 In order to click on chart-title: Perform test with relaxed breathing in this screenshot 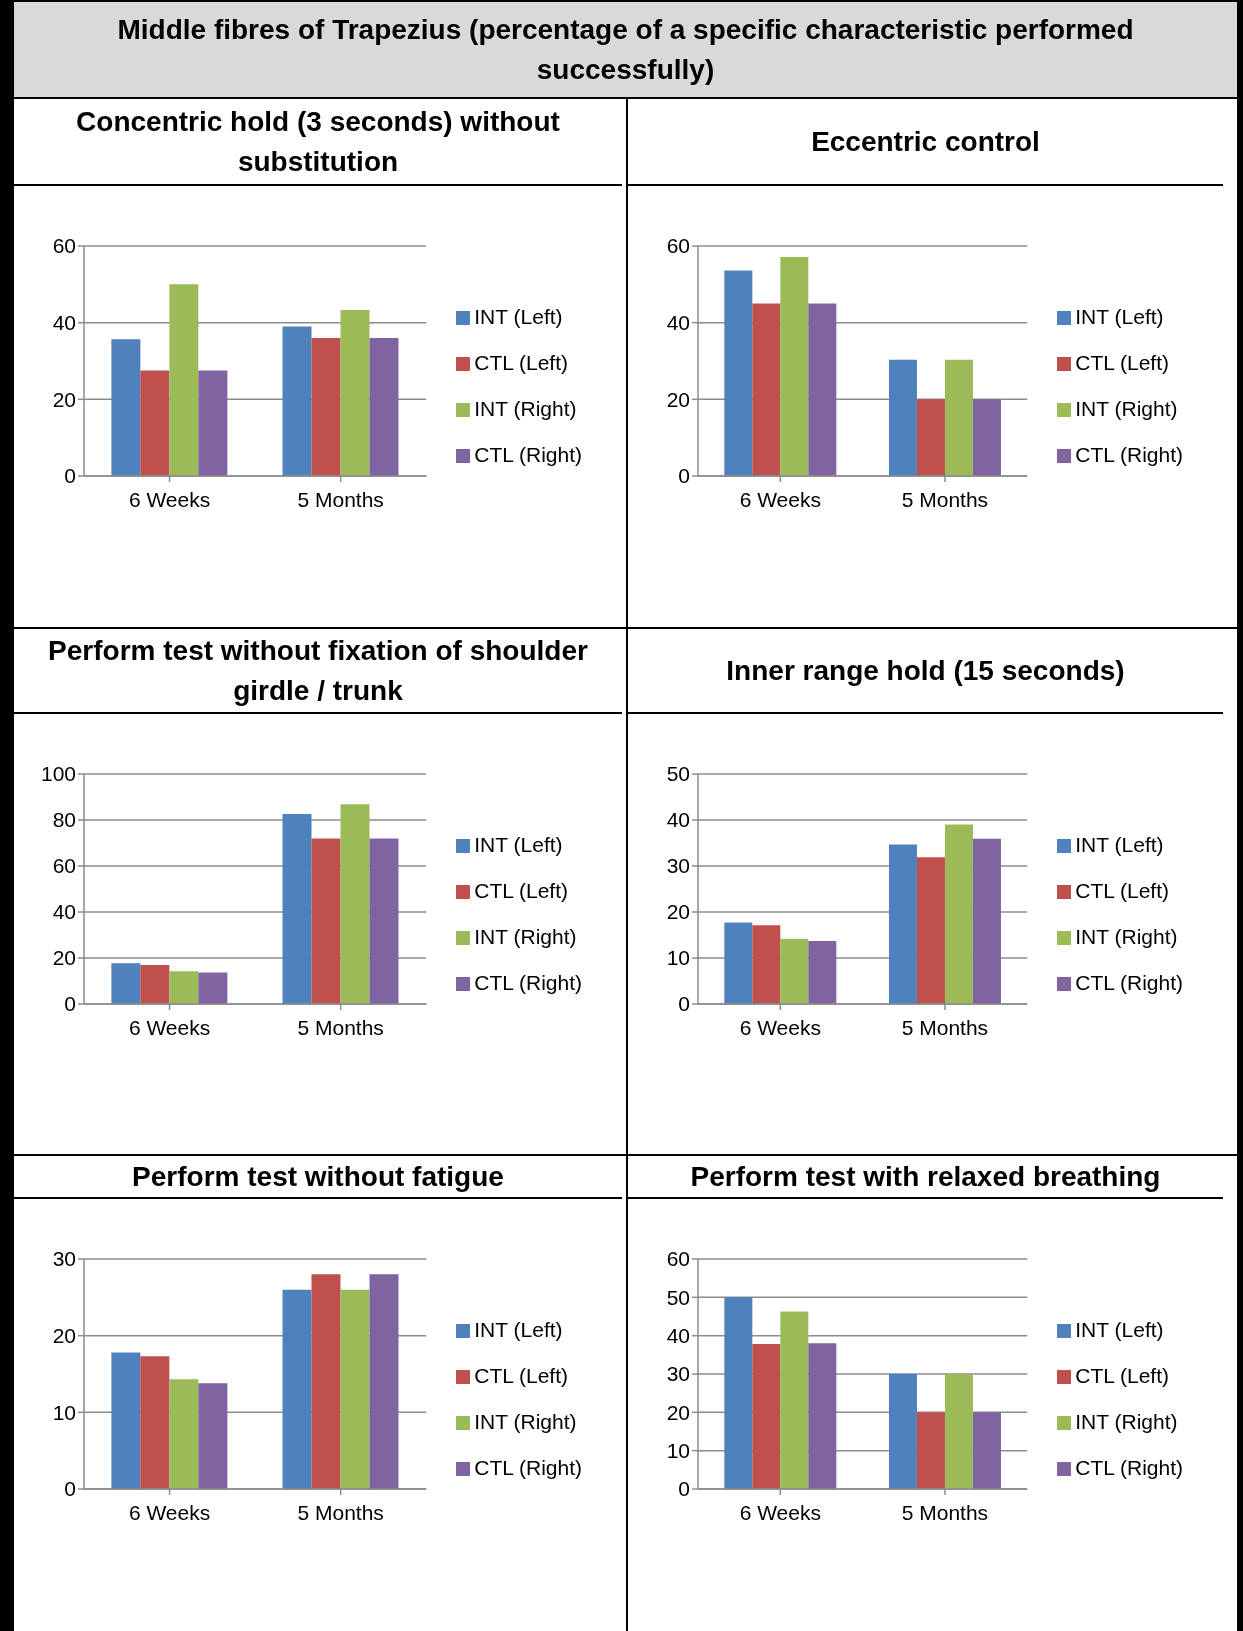, I will do `click(925, 1177)`.